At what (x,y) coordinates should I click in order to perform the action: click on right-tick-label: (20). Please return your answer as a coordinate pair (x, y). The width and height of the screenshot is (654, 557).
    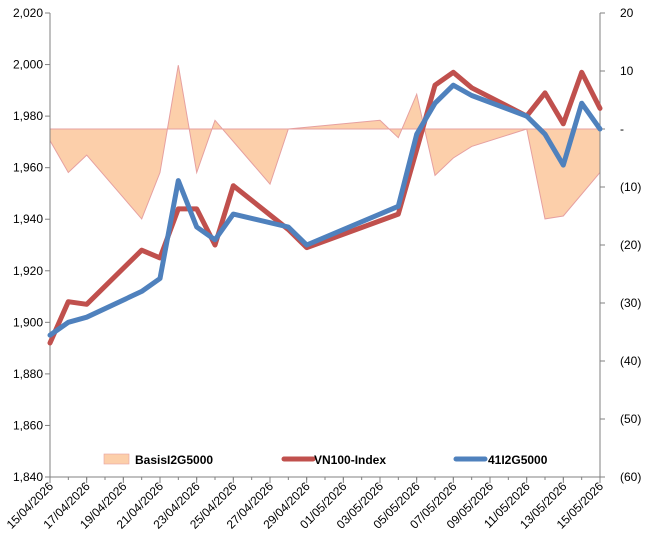
    Looking at the image, I should click on (630, 245).